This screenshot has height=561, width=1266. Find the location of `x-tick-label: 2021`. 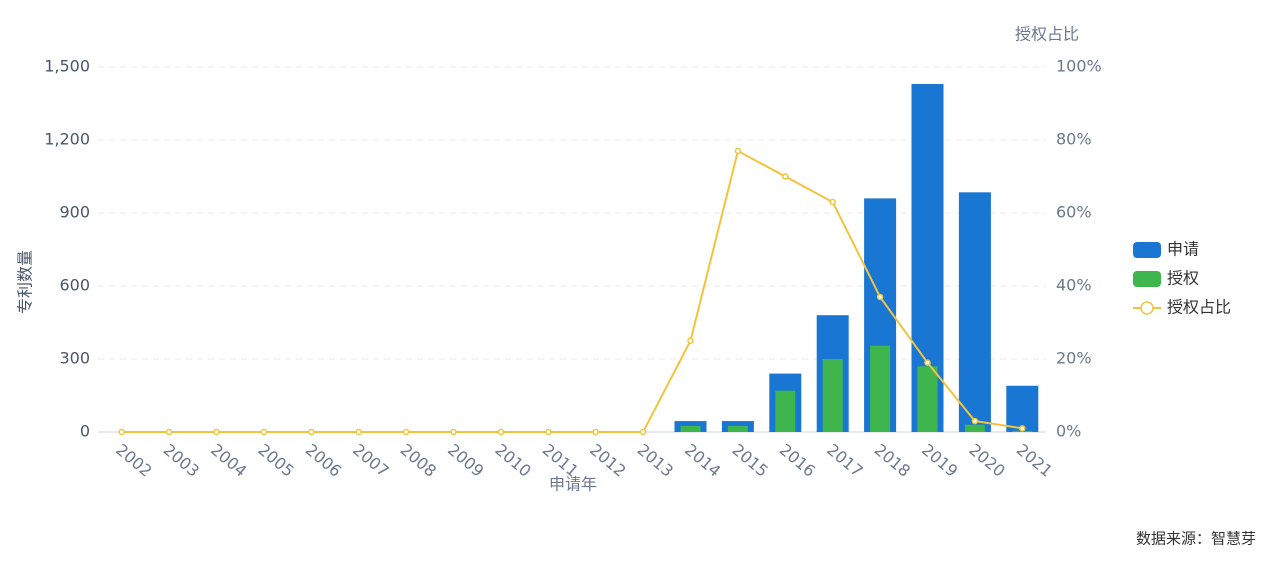

x-tick-label: 2021 is located at coordinates (1034, 460).